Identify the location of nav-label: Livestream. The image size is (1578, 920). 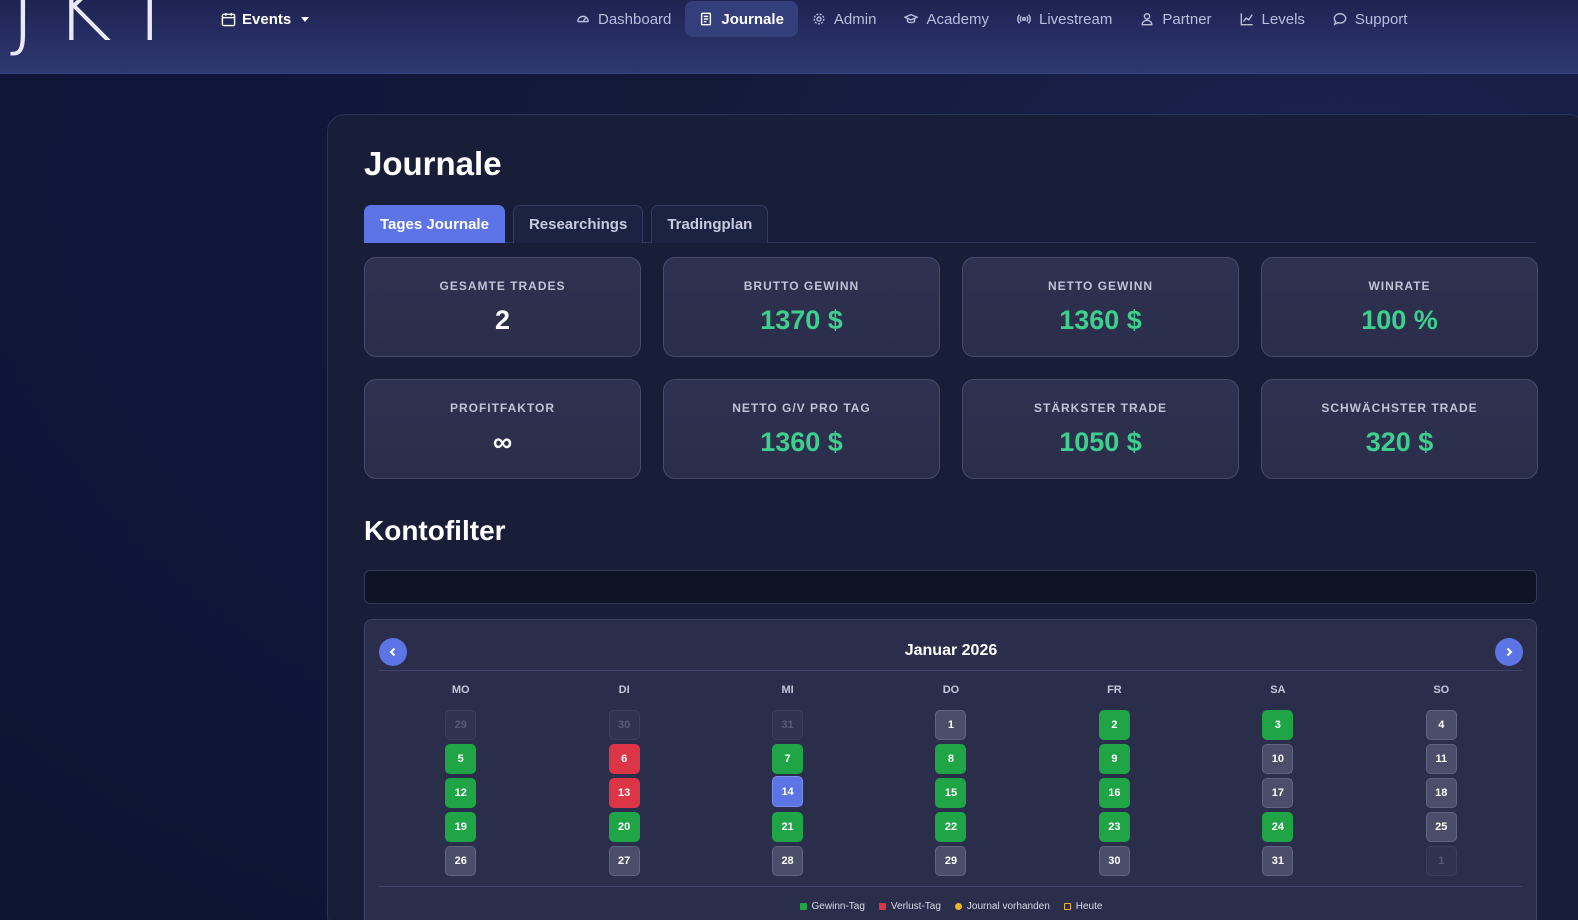
(1075, 19).